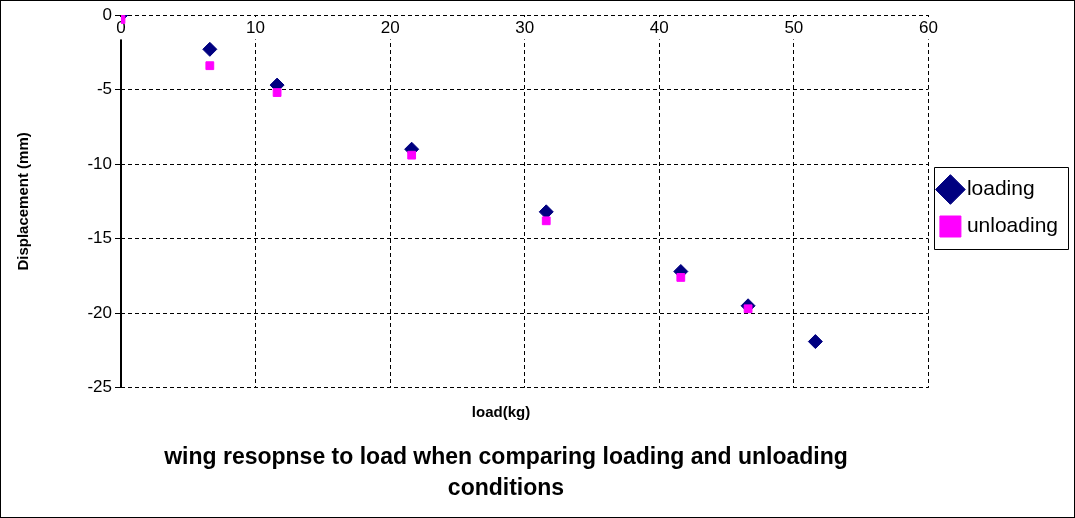 The height and width of the screenshot is (518, 1075). I want to click on x-tick-label: 50, so click(794, 27).